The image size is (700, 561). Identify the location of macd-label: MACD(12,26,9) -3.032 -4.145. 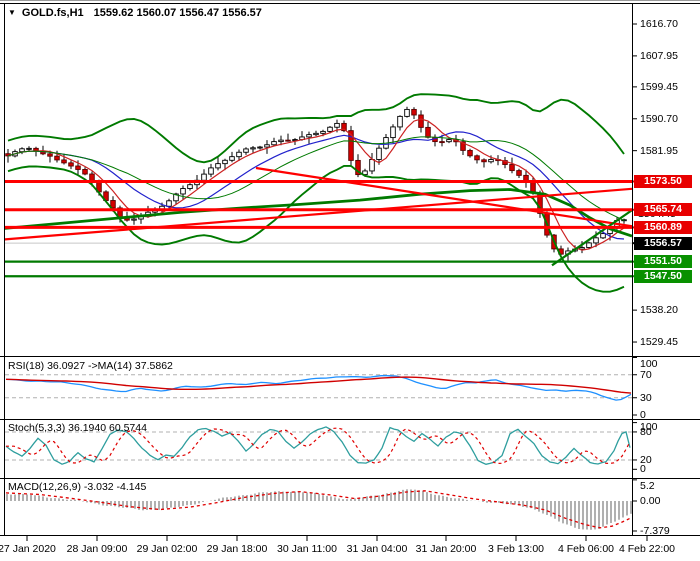
(77, 487).